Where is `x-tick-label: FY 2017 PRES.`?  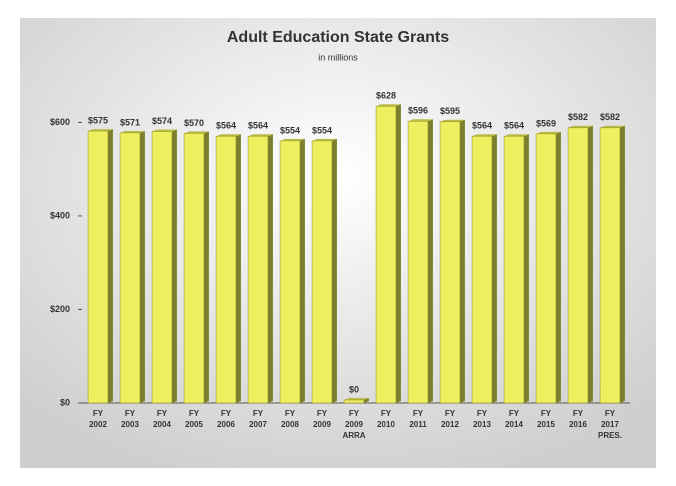 x-tick-label: FY 2017 PRES. is located at coordinates (609, 424).